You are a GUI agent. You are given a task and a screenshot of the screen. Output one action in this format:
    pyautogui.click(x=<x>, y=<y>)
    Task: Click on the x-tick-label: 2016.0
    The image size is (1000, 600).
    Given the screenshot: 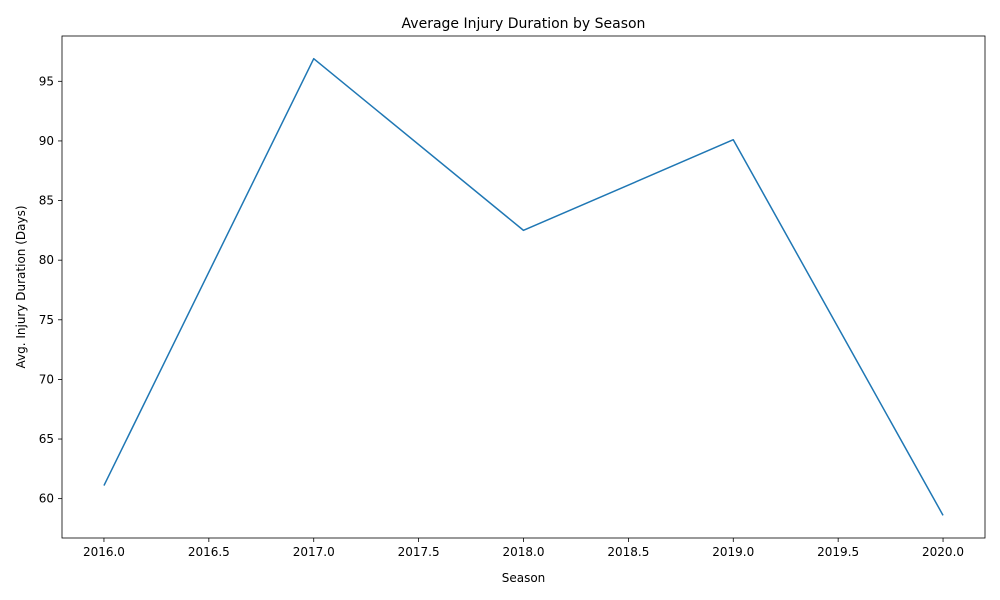 What is the action you would take?
    pyautogui.click(x=104, y=552)
    